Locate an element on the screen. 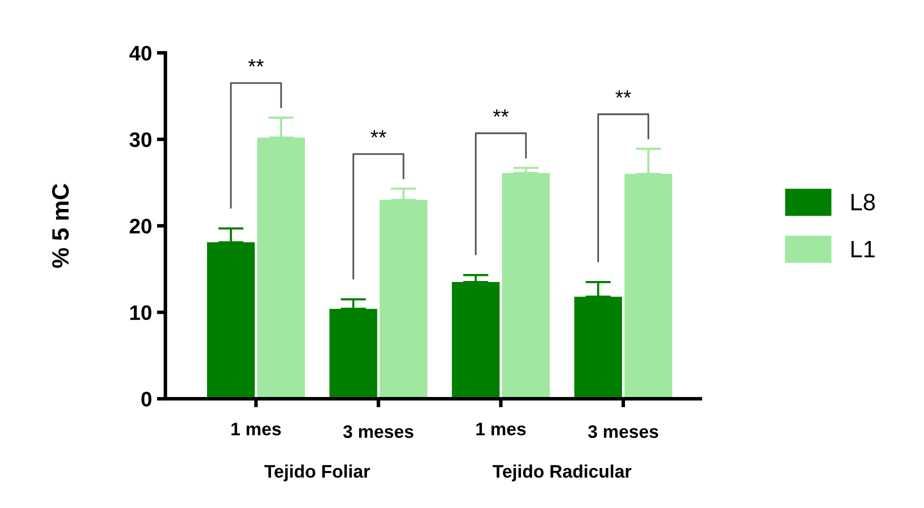 This screenshot has width=924, height=508. y-tick-label: 10 is located at coordinates (141, 312).